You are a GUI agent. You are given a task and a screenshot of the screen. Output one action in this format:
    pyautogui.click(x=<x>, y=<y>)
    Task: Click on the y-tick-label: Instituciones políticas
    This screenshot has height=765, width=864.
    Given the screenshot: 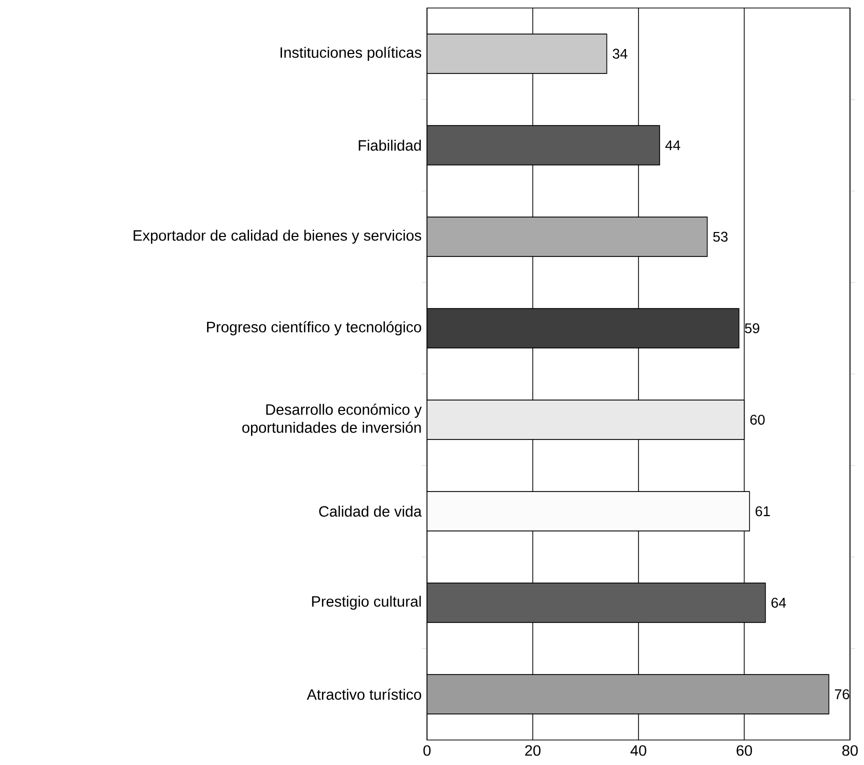 What is the action you would take?
    pyautogui.click(x=351, y=53)
    